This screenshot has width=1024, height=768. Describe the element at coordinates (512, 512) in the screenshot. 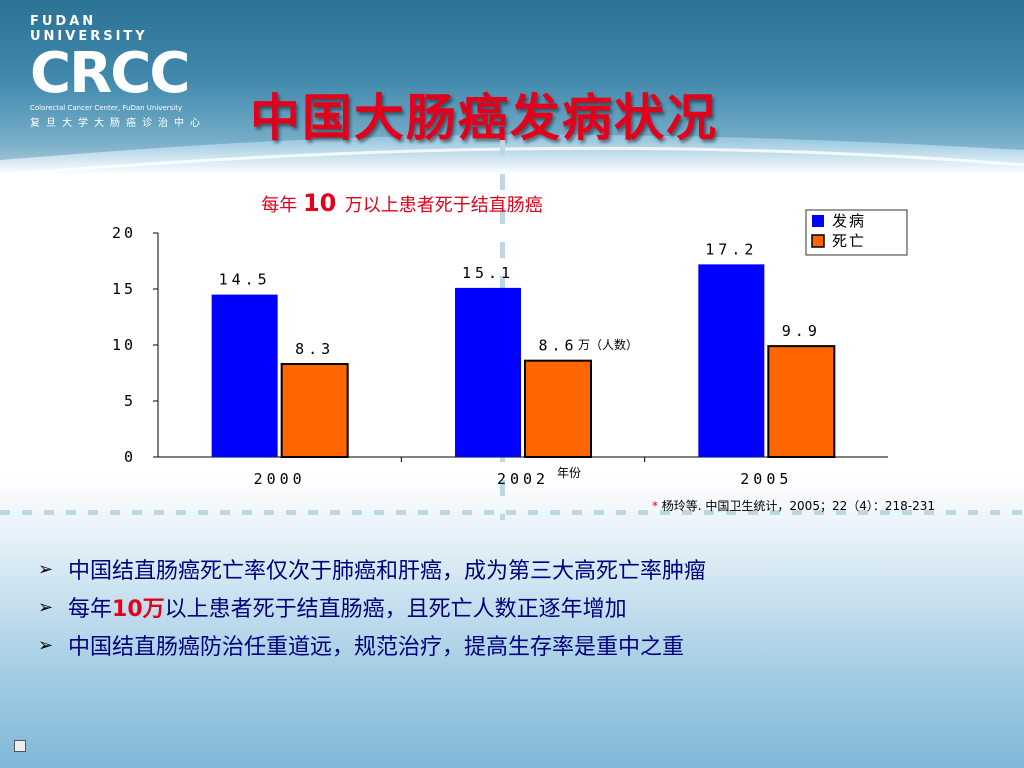

I see `dotted-divider-horizontal` at that location.